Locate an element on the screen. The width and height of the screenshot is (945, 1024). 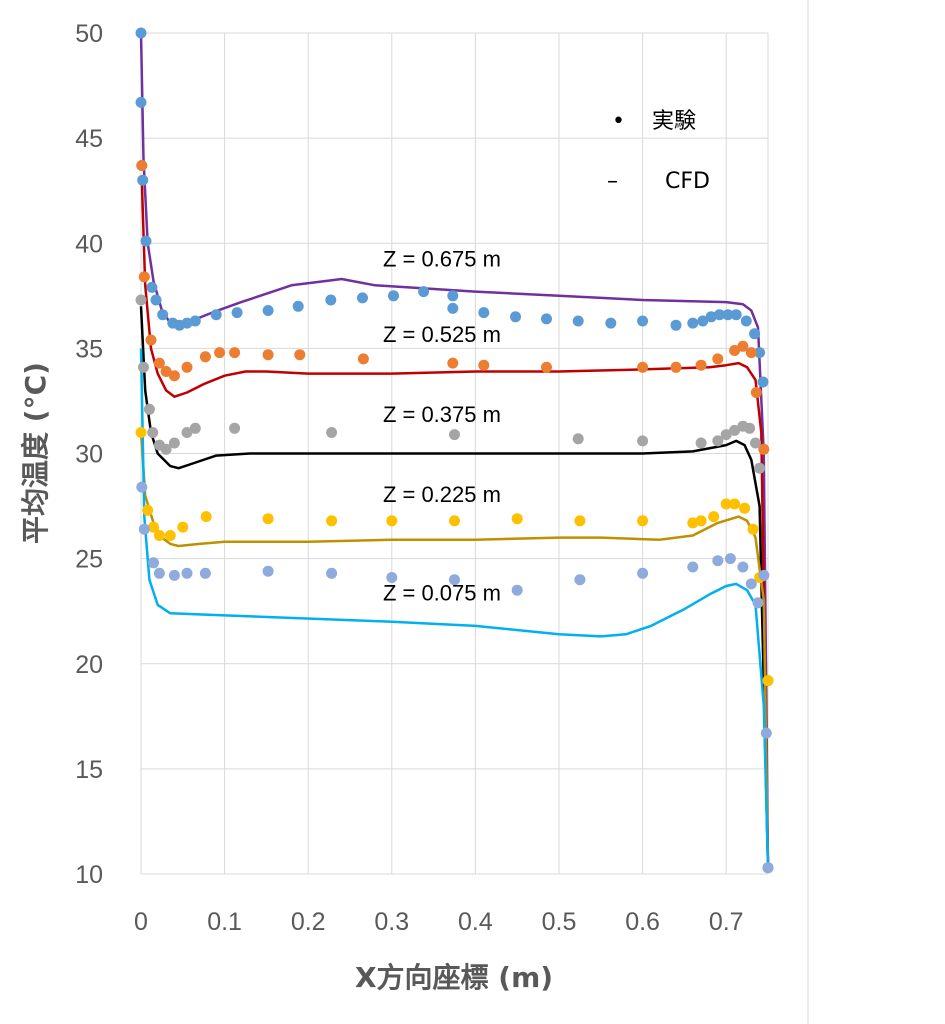
legend-marker-cfd: – is located at coordinates (612, 181).